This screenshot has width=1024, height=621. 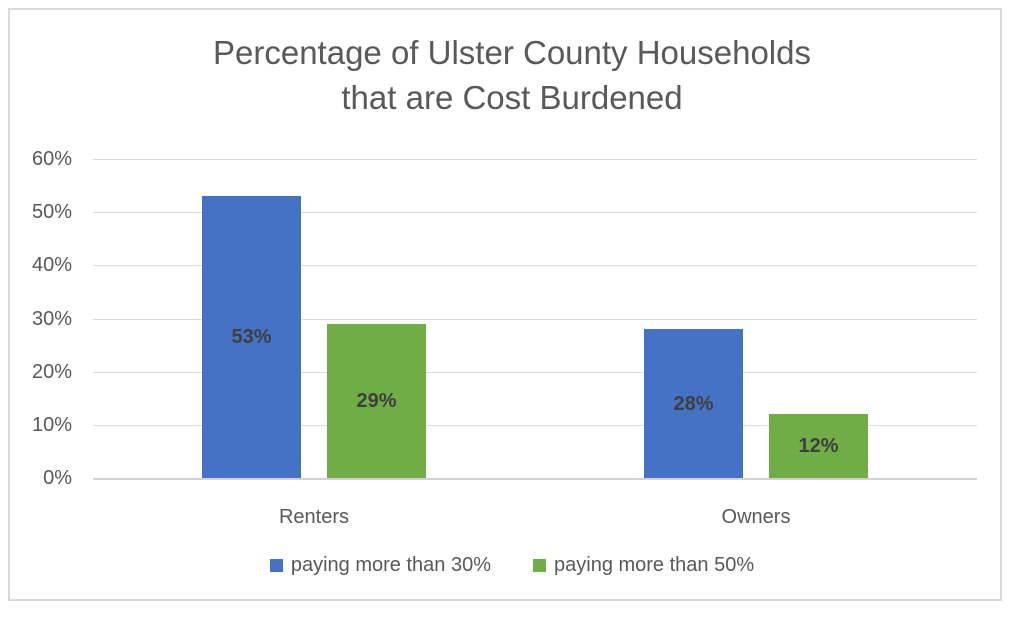 I want to click on legend-item-2: paying more than 50%, so click(x=643, y=565).